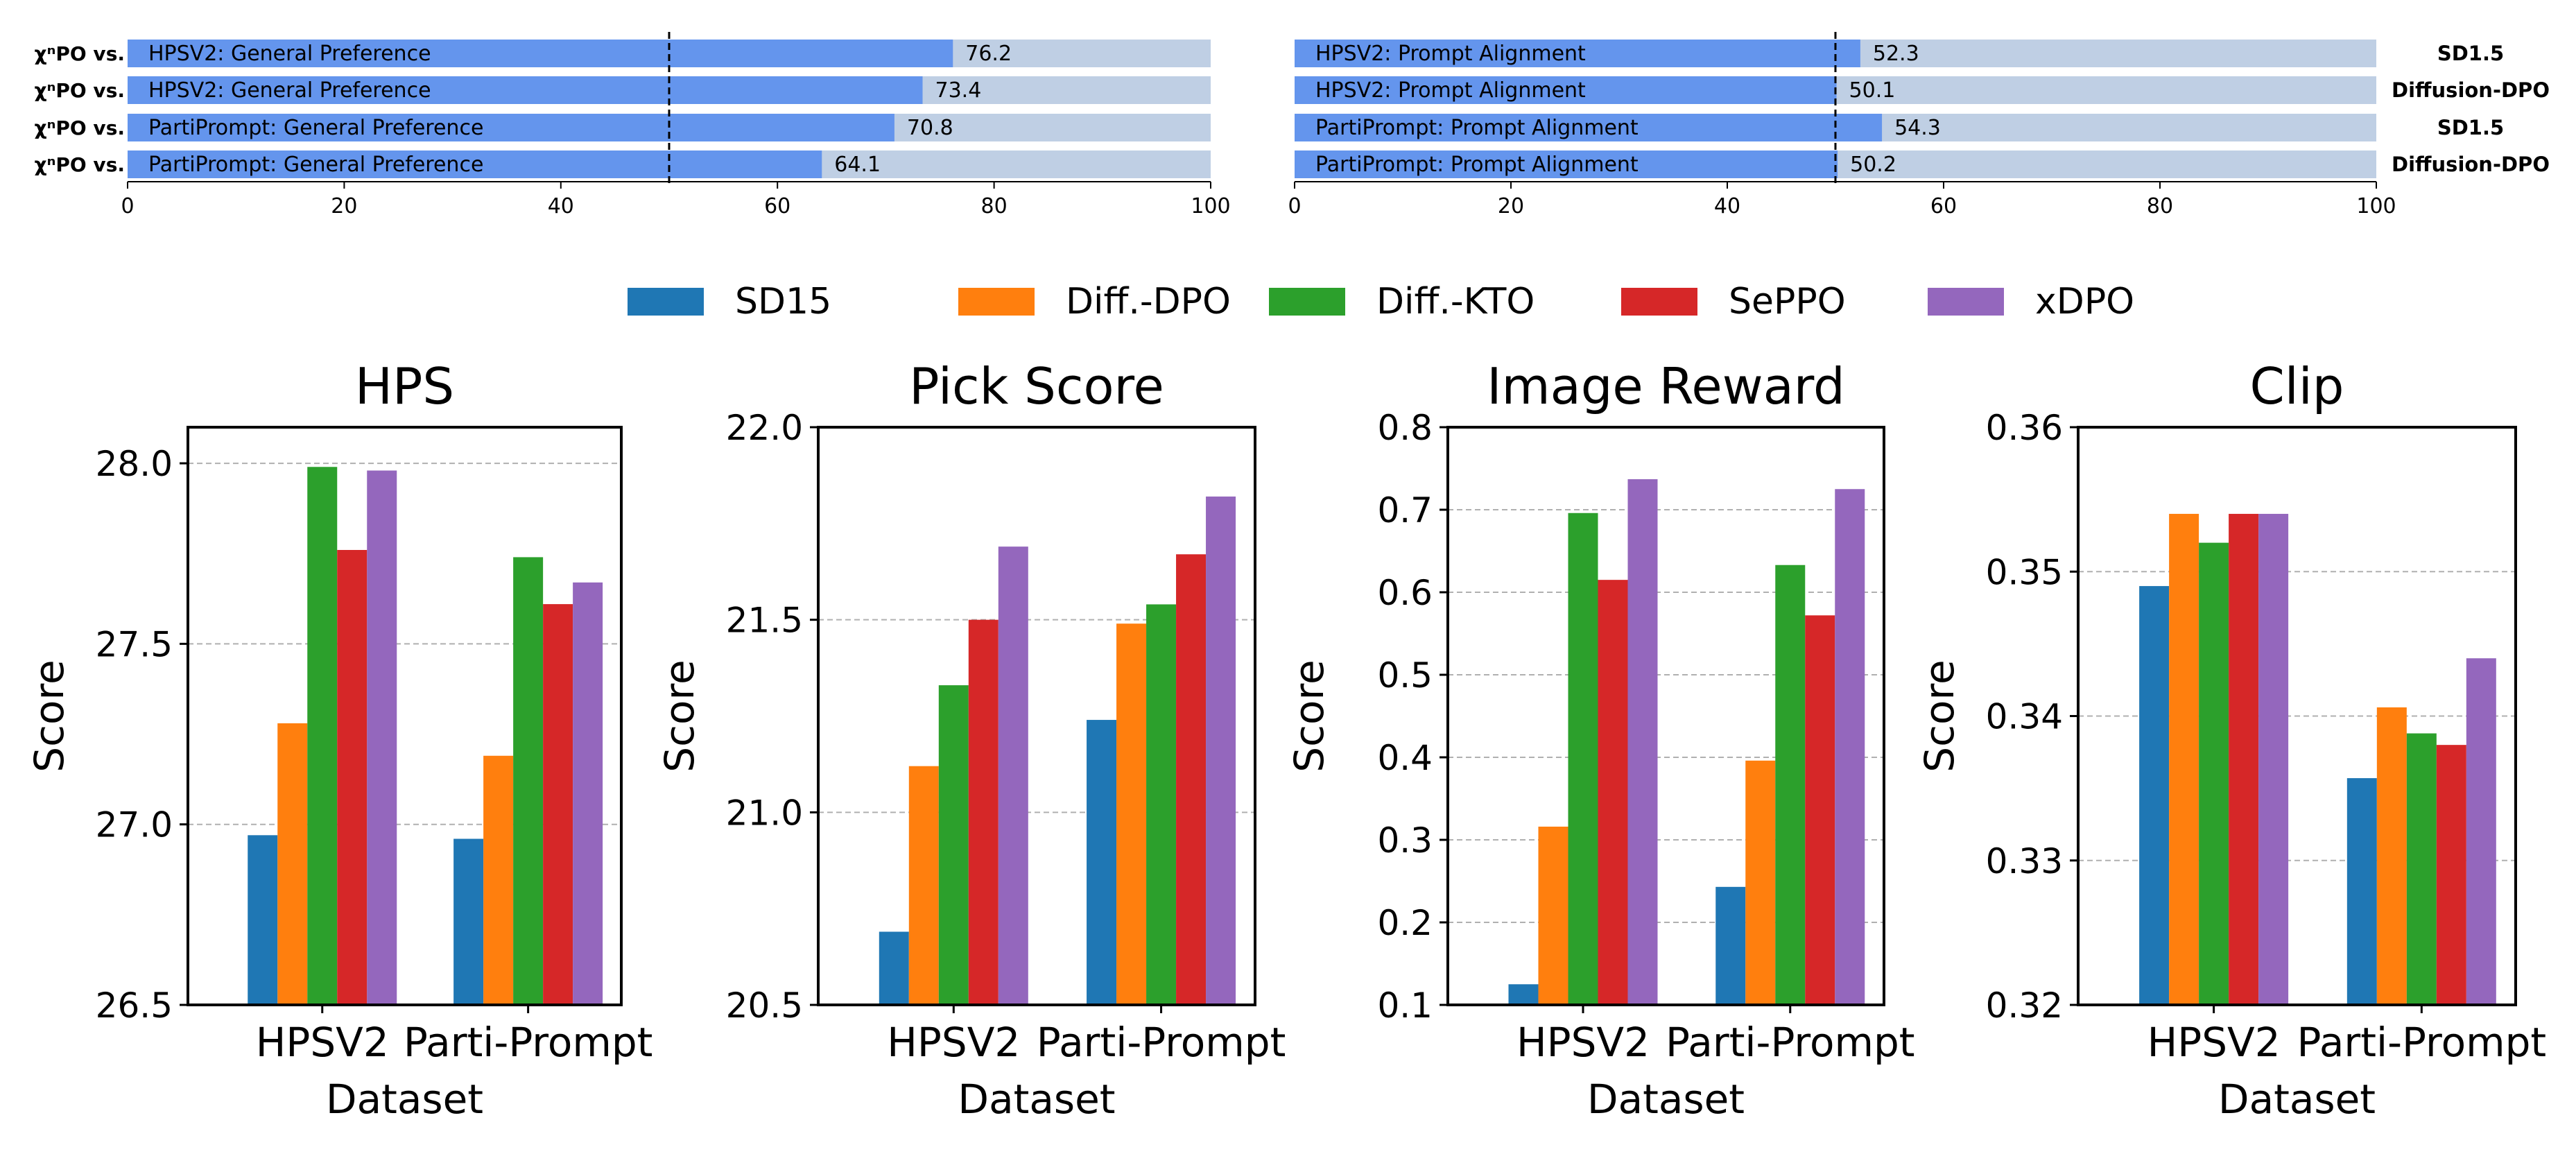 This screenshot has height=1154, width=2576. Describe the element at coordinates (764, 428) in the screenshot. I see `y-tick-label: 22.0` at that location.